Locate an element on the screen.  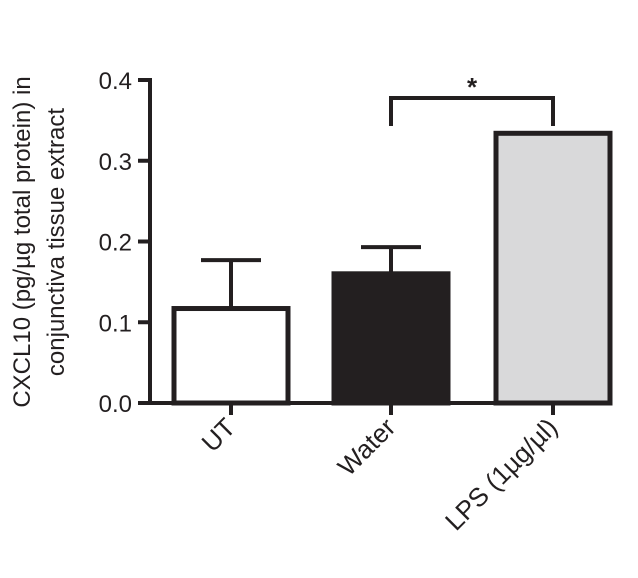
y-tick-label: 0.0 is located at coordinates (115, 404).